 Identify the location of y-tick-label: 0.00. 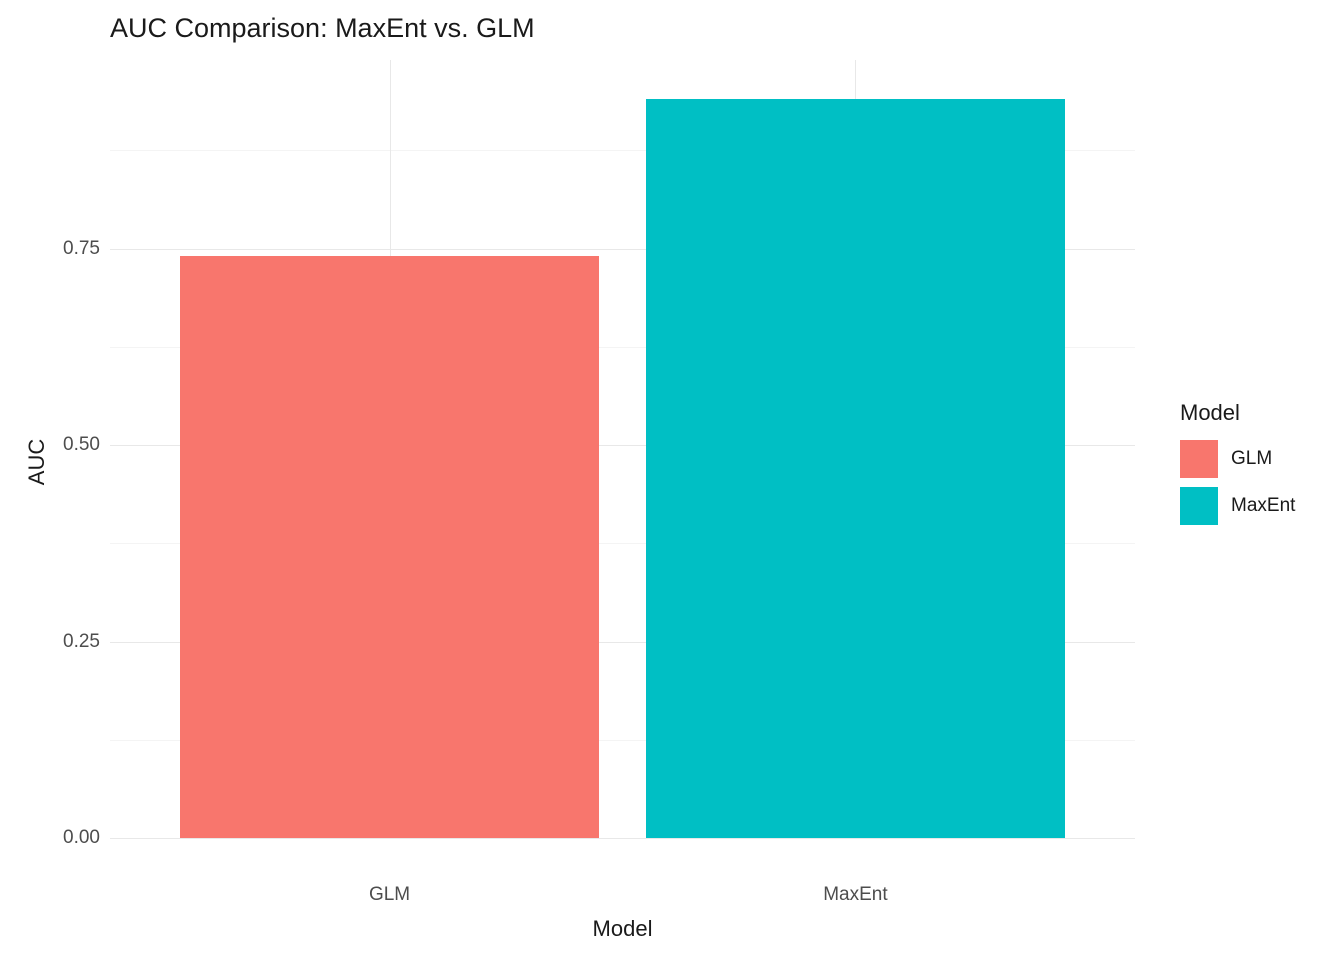
(81, 837).